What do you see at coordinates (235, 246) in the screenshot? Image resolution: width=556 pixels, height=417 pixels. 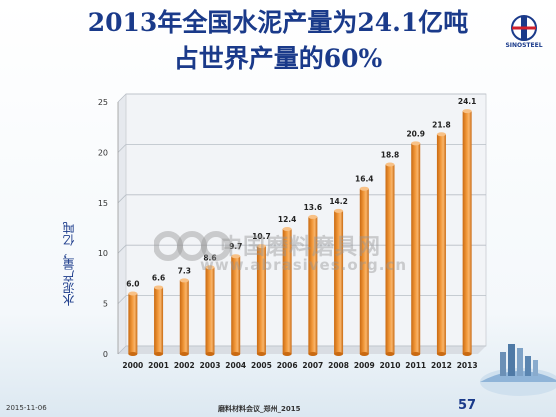 I see `data-label: 9.7` at bounding box center [235, 246].